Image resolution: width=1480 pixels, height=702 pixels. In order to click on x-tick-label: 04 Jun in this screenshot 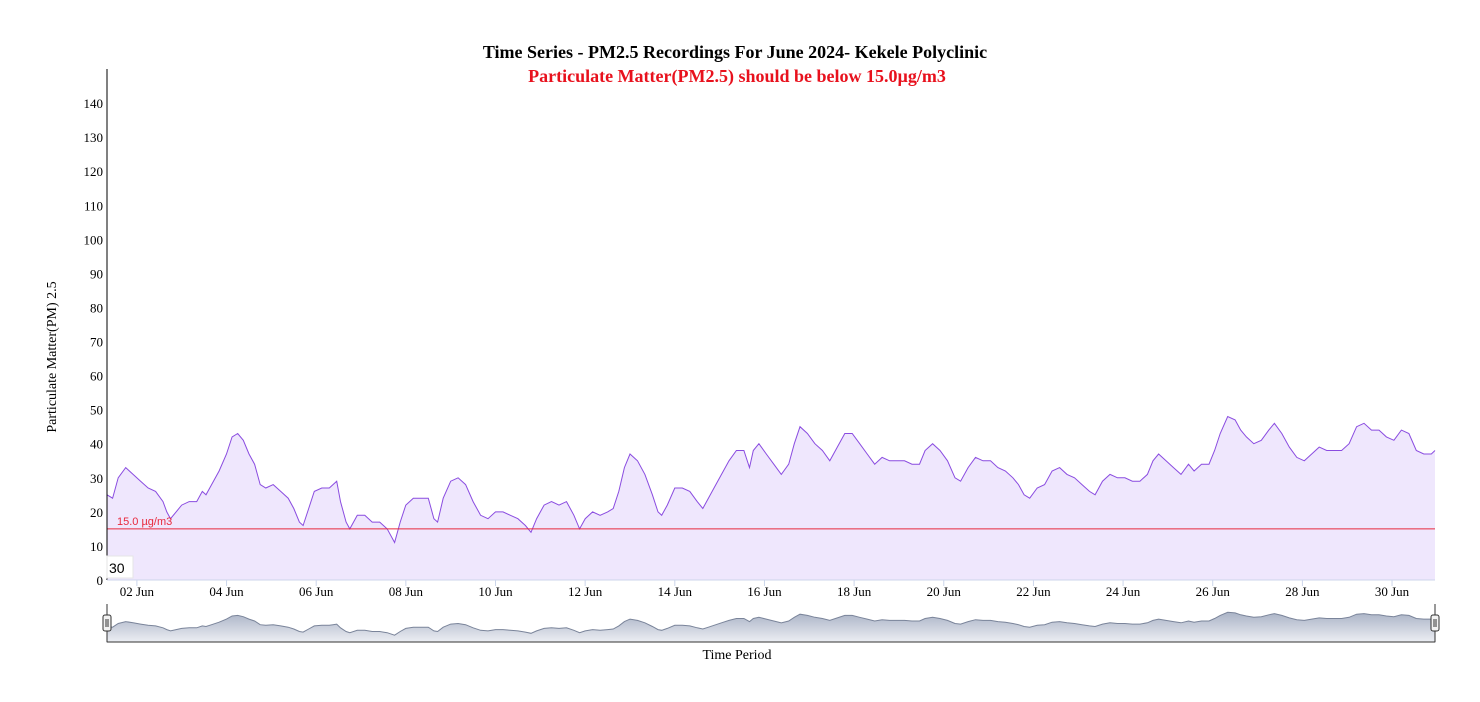, I will do `click(226, 591)`.